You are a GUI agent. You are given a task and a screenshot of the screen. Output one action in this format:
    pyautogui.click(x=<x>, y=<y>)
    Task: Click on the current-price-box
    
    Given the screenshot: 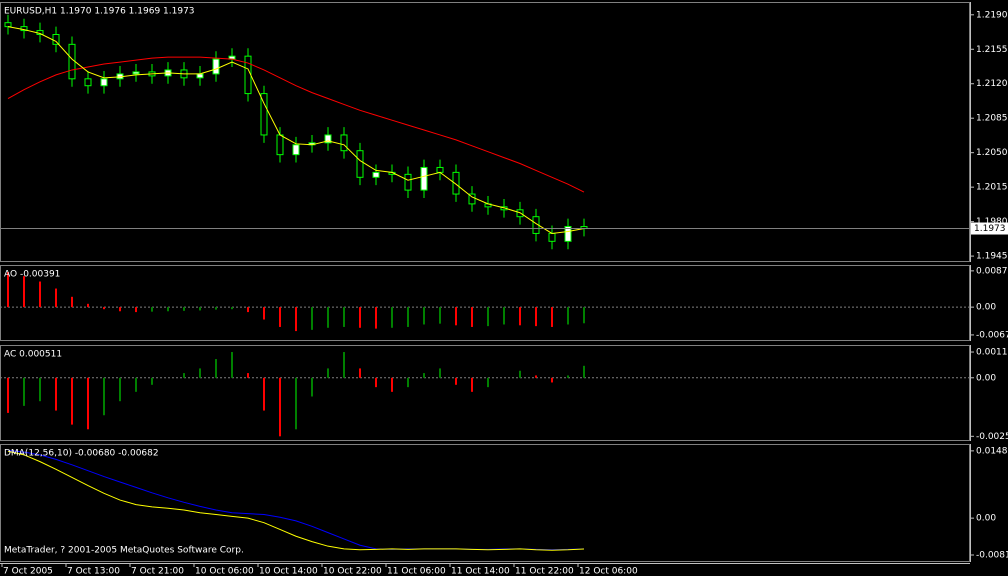 What is the action you would take?
    pyautogui.click(x=989, y=228)
    